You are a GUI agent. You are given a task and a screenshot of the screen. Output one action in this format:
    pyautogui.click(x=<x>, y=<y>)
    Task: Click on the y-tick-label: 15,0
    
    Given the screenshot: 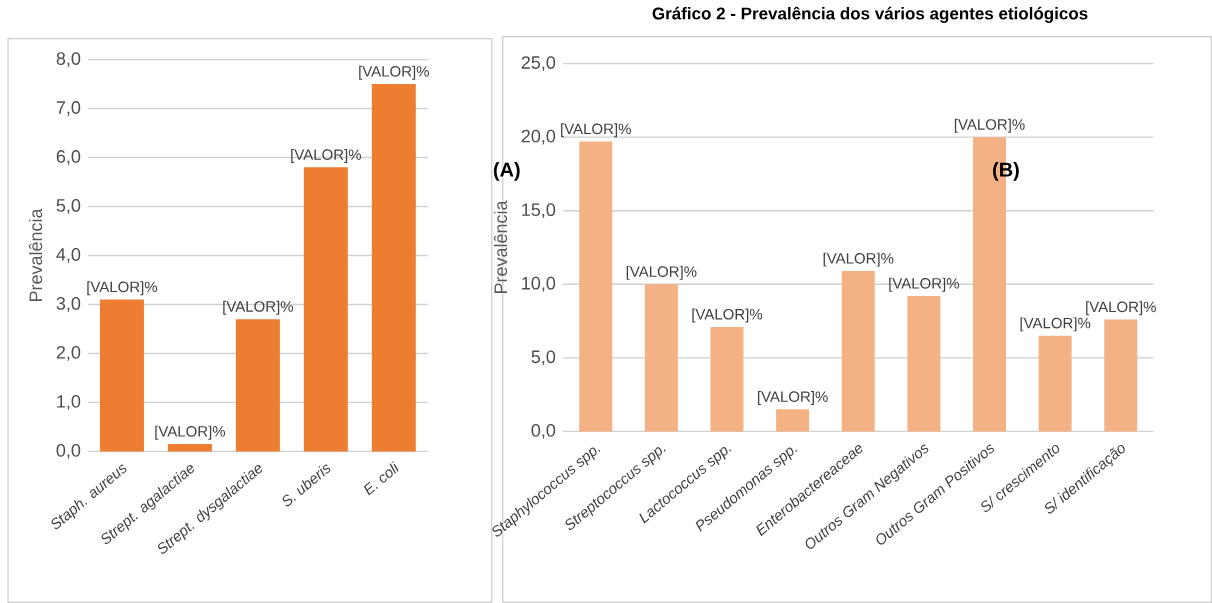 What is the action you would take?
    pyautogui.click(x=539, y=211)
    